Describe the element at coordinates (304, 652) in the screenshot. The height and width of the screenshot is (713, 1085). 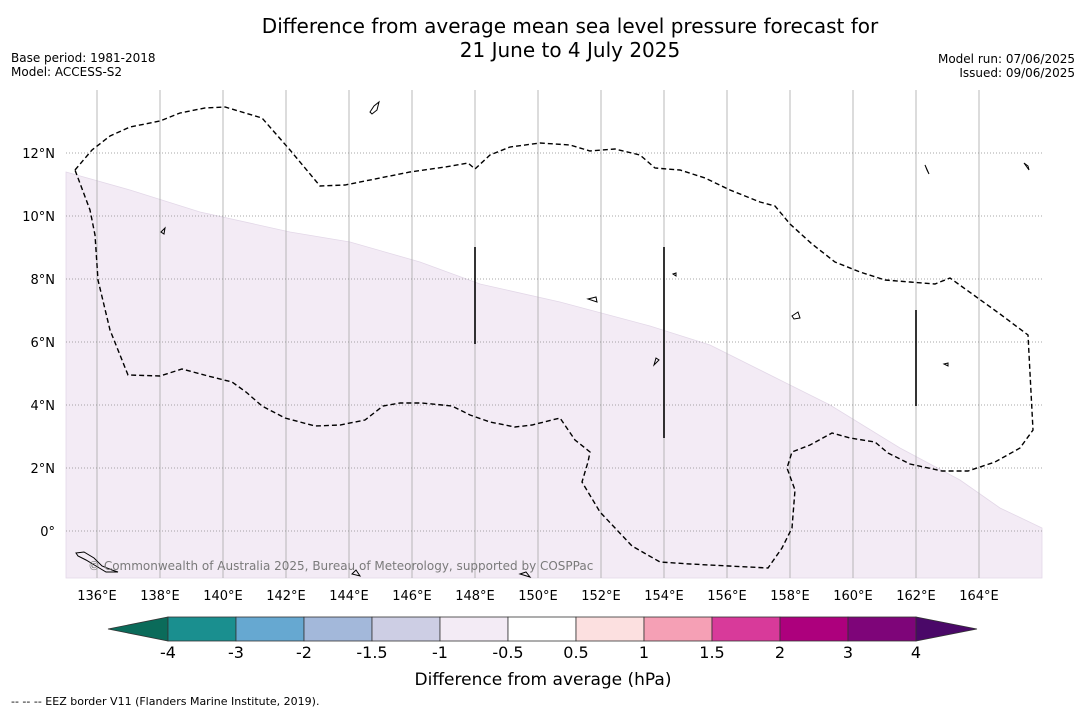
I see `colorbar-tick-label: -2` at that location.